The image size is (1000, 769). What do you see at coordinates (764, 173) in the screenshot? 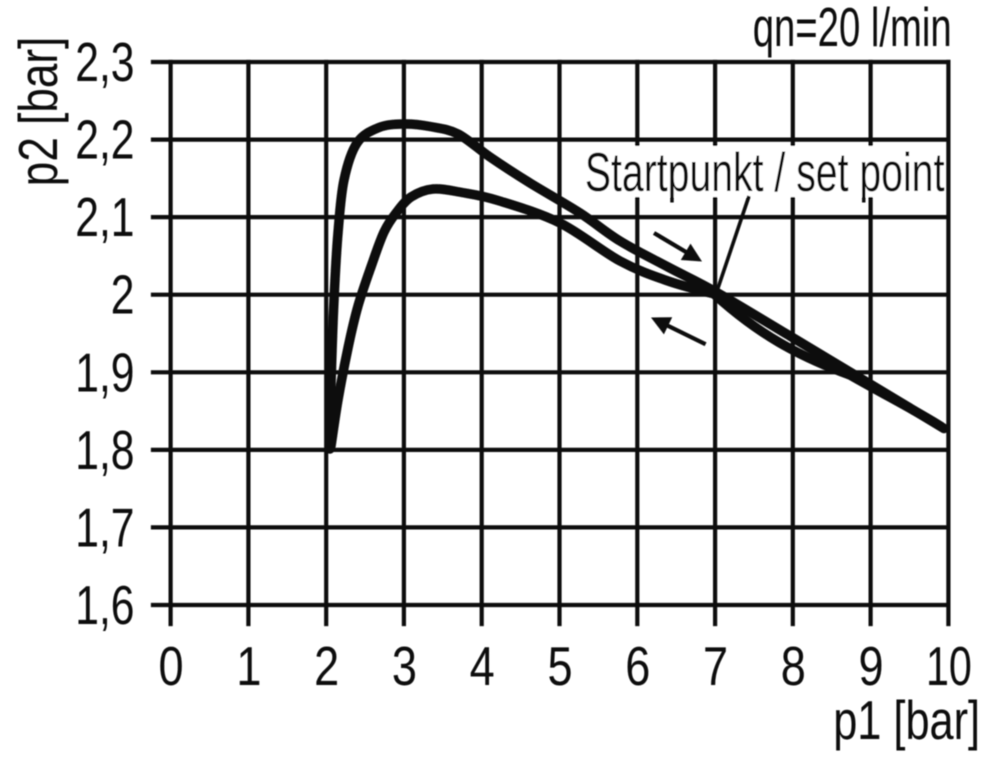
I see `svg-text: Startpunkt / set point` at bounding box center [764, 173].